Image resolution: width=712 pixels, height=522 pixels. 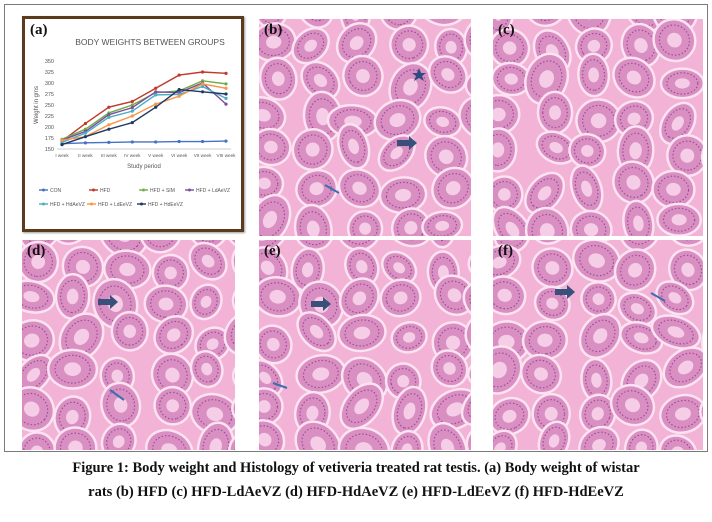 What do you see at coordinates (203, 155) in the screenshot?
I see `x-tick-label: VII week` at bounding box center [203, 155].